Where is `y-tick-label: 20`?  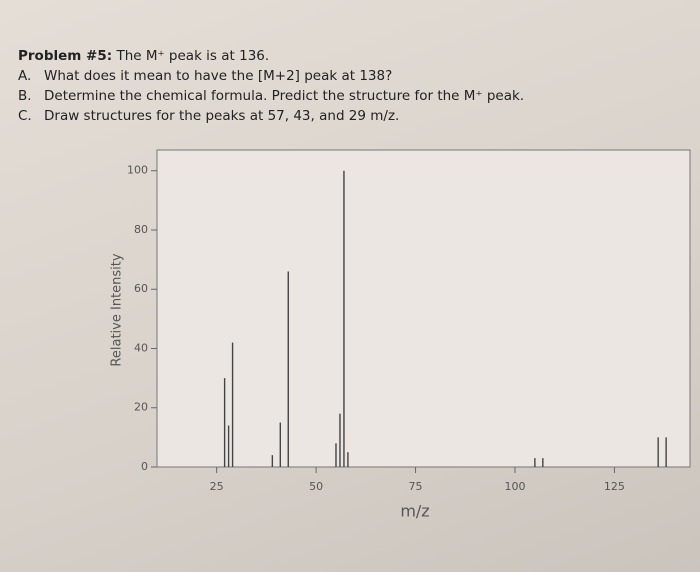 y-tick-label: 20 is located at coordinates (141, 407).